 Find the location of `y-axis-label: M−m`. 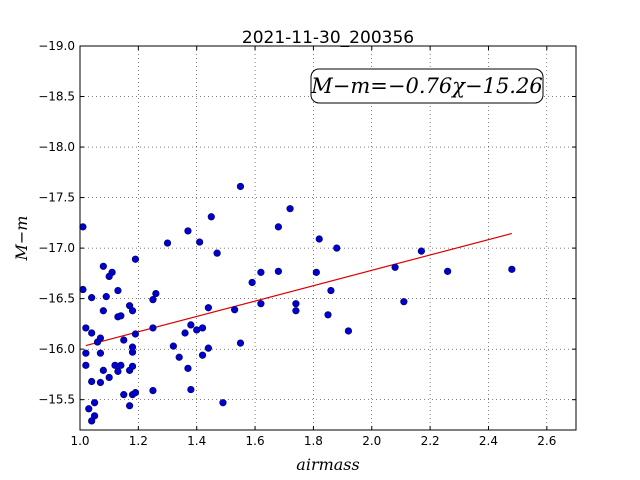

y-axis-label: M−m is located at coordinates (21, 239).